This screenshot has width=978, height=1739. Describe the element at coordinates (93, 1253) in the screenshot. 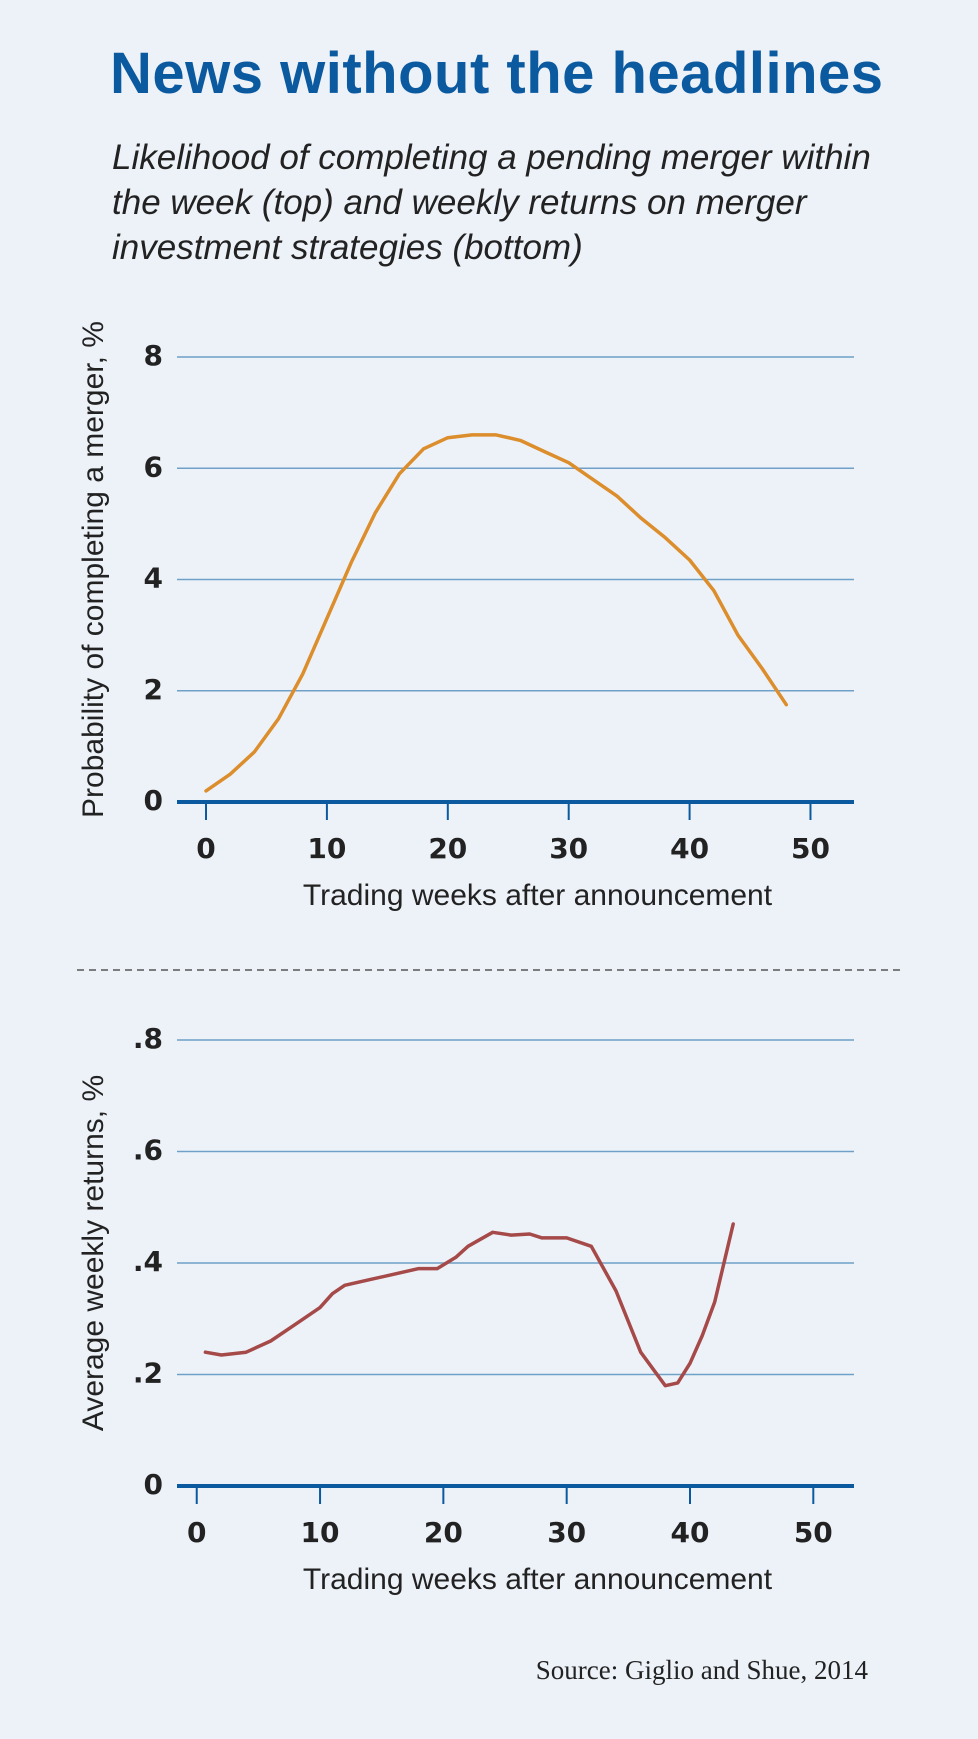

I see `y-axis-title: Average weekly returns, %` at that location.